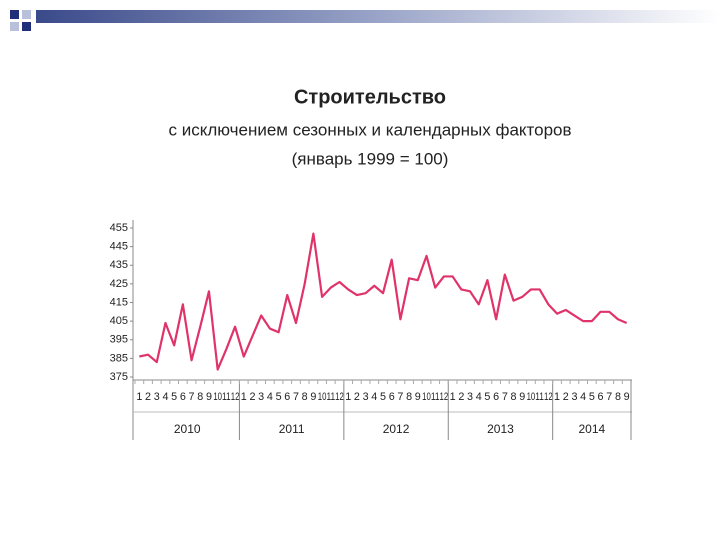 The image size is (720, 545). Describe the element at coordinates (187, 429) in the screenshot. I see `year-label: 2010` at that location.